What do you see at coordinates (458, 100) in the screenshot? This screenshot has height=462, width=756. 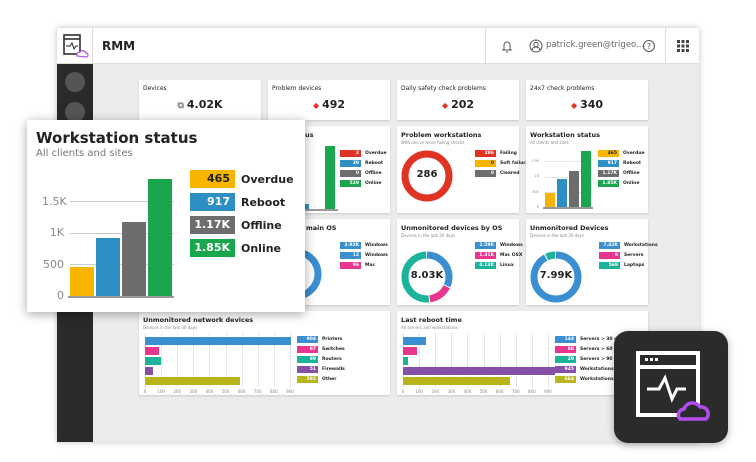 I see `kpi-card: Daily safety check problems ◆ 202` at bounding box center [458, 100].